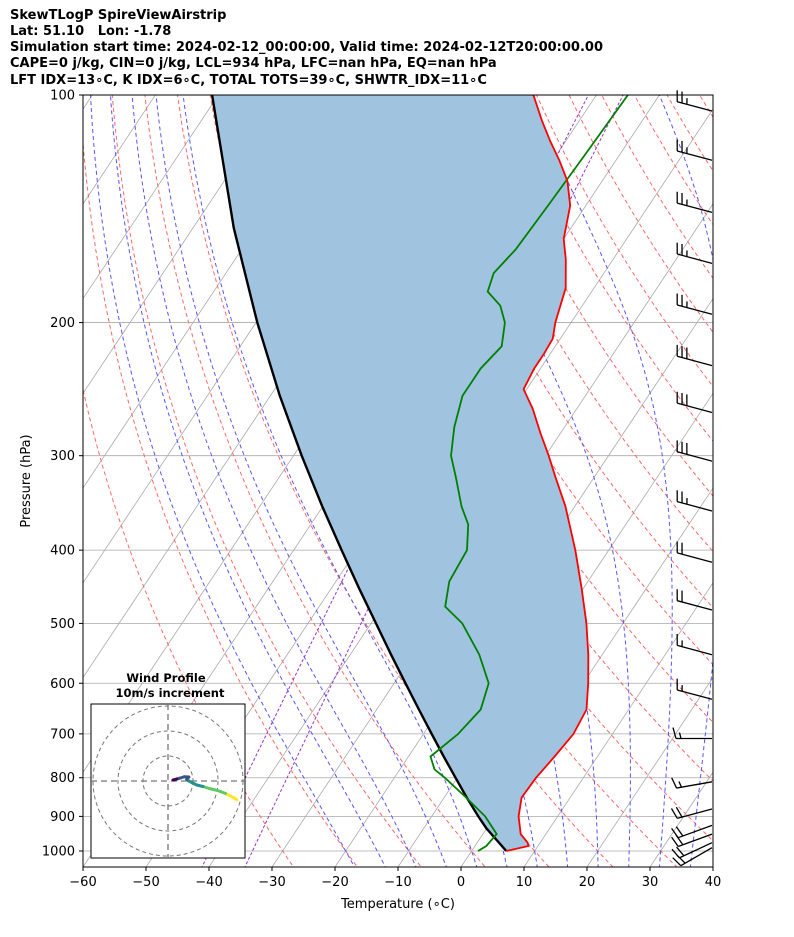  What do you see at coordinates (713, 882) in the screenshot?
I see `x-tick-label: 40` at bounding box center [713, 882].